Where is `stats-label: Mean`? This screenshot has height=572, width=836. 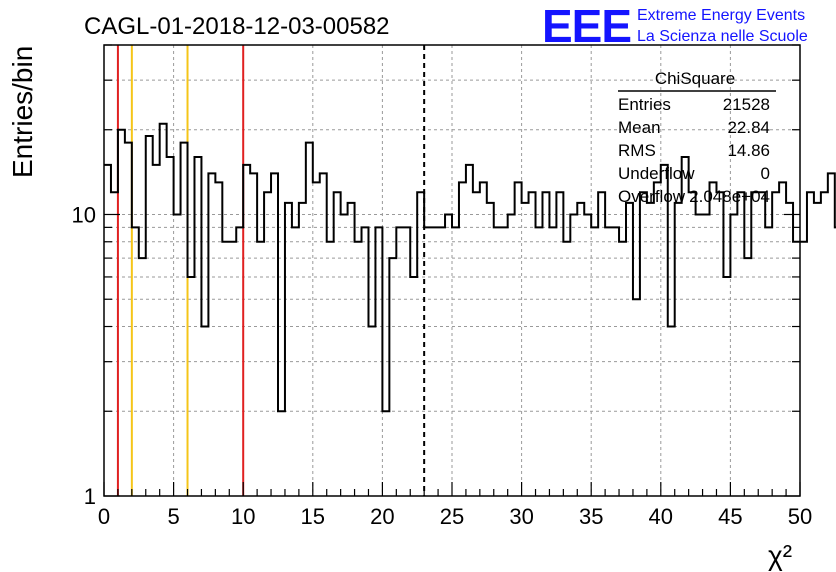
stats-label: Mean is located at coordinates (639, 127).